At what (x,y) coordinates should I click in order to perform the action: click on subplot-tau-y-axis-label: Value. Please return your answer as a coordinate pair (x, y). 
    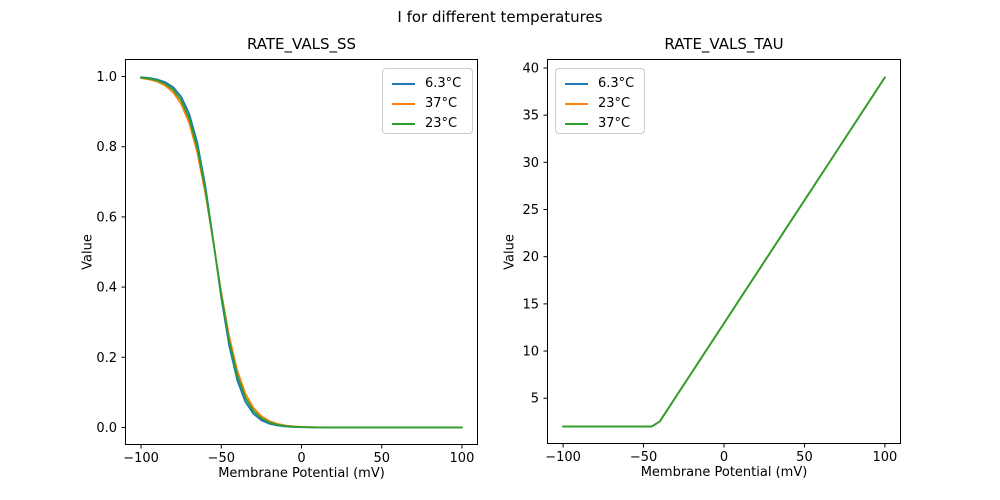
    Looking at the image, I should click on (510, 251).